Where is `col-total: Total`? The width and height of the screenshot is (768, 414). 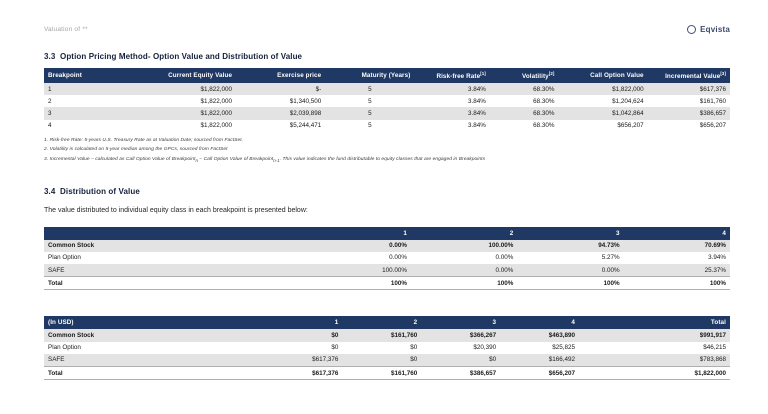 col-total: Total is located at coordinates (654, 323).